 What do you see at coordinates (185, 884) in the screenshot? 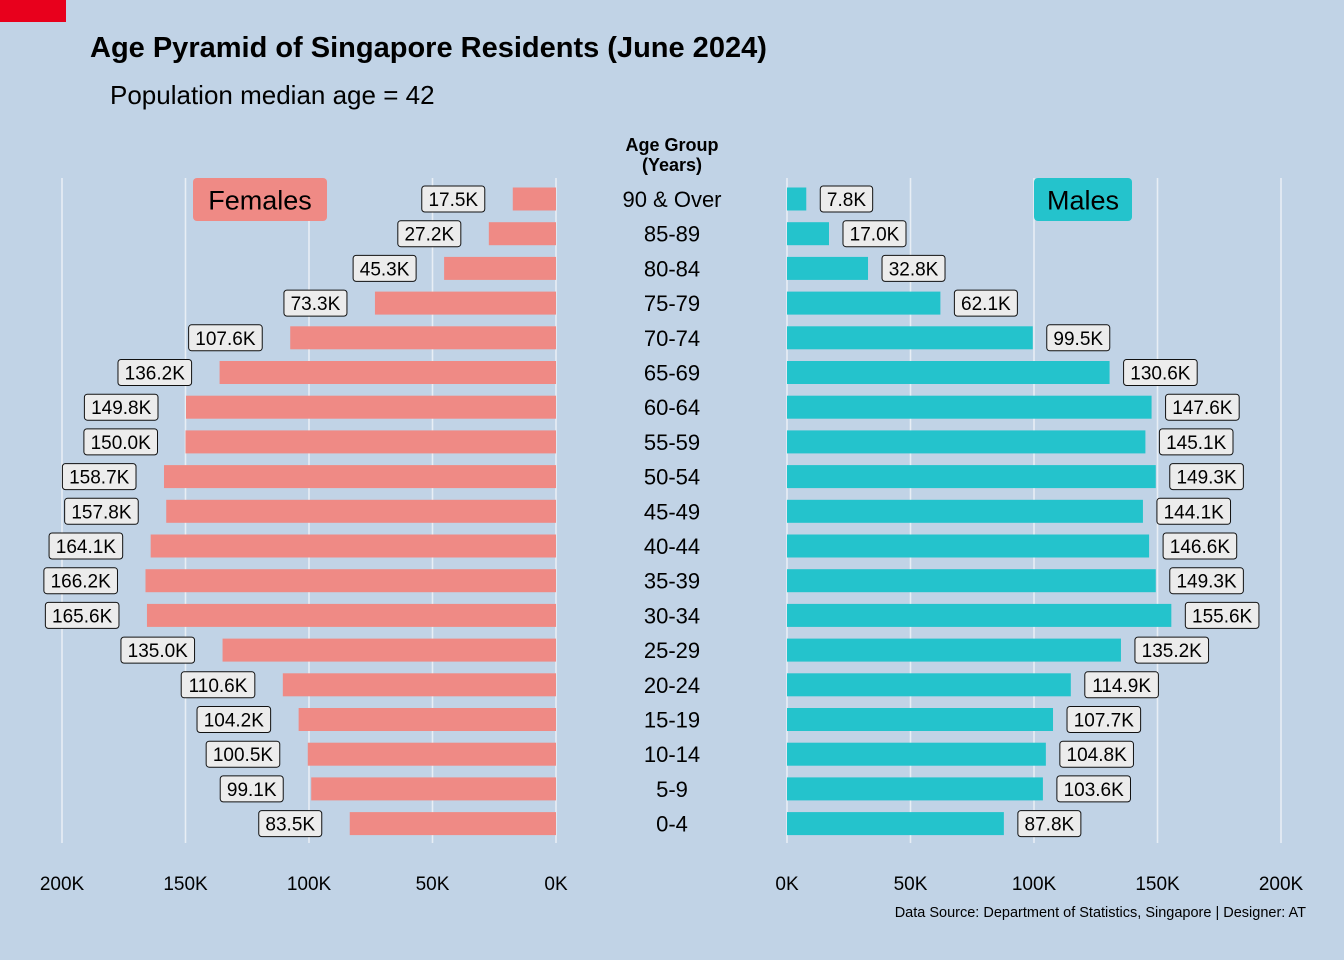
I see `x-tick-label-left: 150K` at bounding box center [185, 884].